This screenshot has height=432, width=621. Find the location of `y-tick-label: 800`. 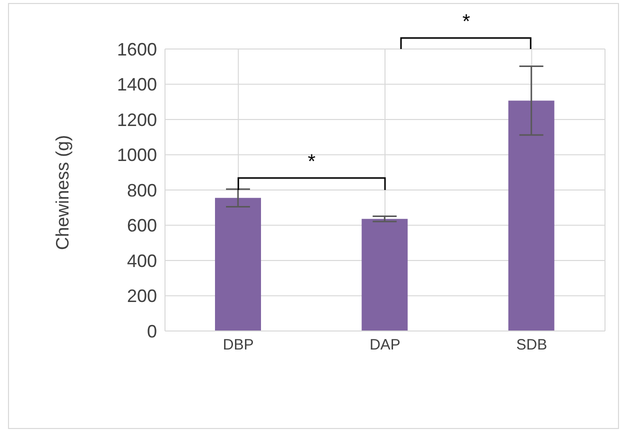

y-tick-label: 800 is located at coordinates (141, 190).